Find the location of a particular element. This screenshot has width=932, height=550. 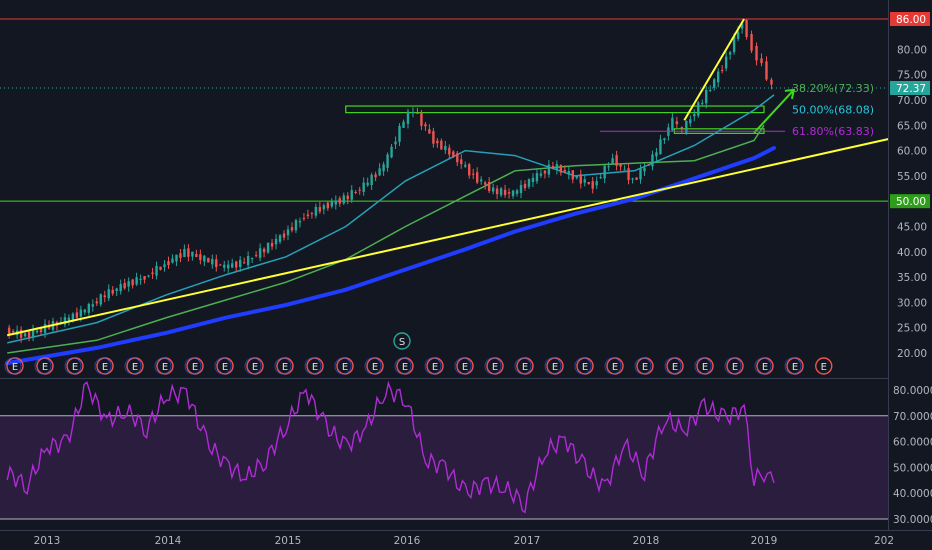

support-badge: 50.00 is located at coordinates (911, 202).